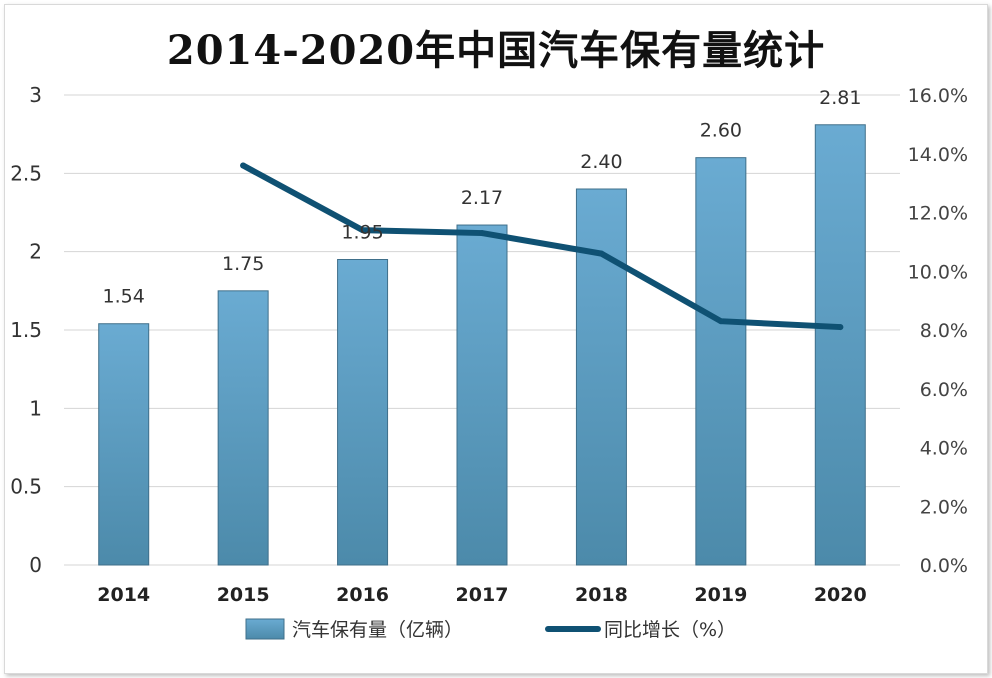  I want to click on y-left-tick-label: 1, so click(35, 408).